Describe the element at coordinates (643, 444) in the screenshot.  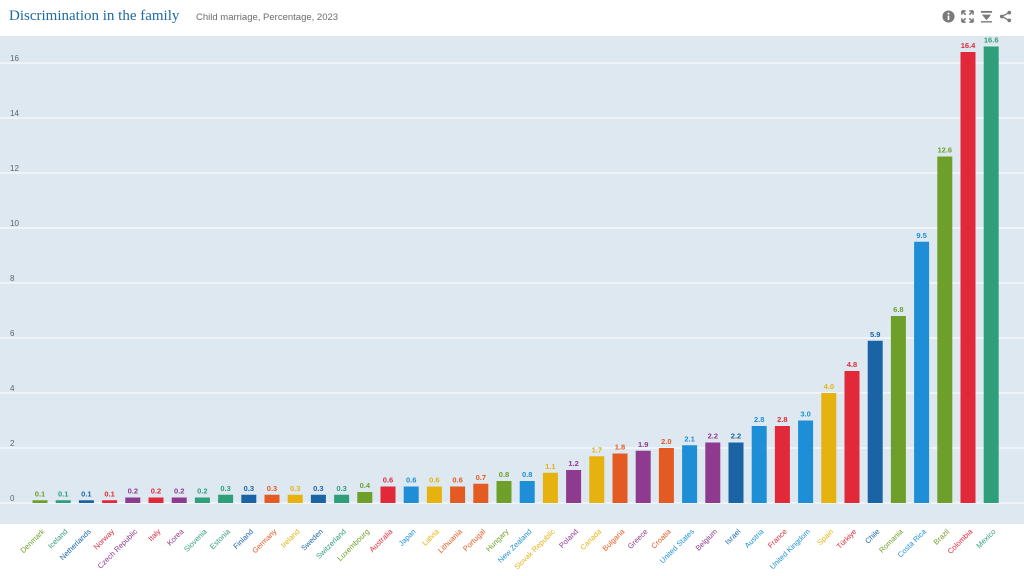
I see `data-label: 1.9` at that location.